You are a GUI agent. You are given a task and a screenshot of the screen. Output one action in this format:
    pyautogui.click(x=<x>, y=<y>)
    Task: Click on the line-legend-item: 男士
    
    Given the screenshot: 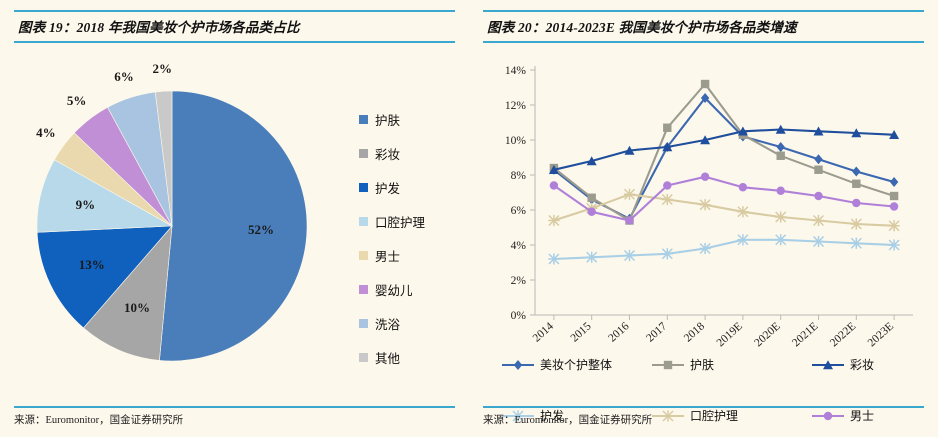 What is the action you would take?
    pyautogui.click(x=842, y=415)
    